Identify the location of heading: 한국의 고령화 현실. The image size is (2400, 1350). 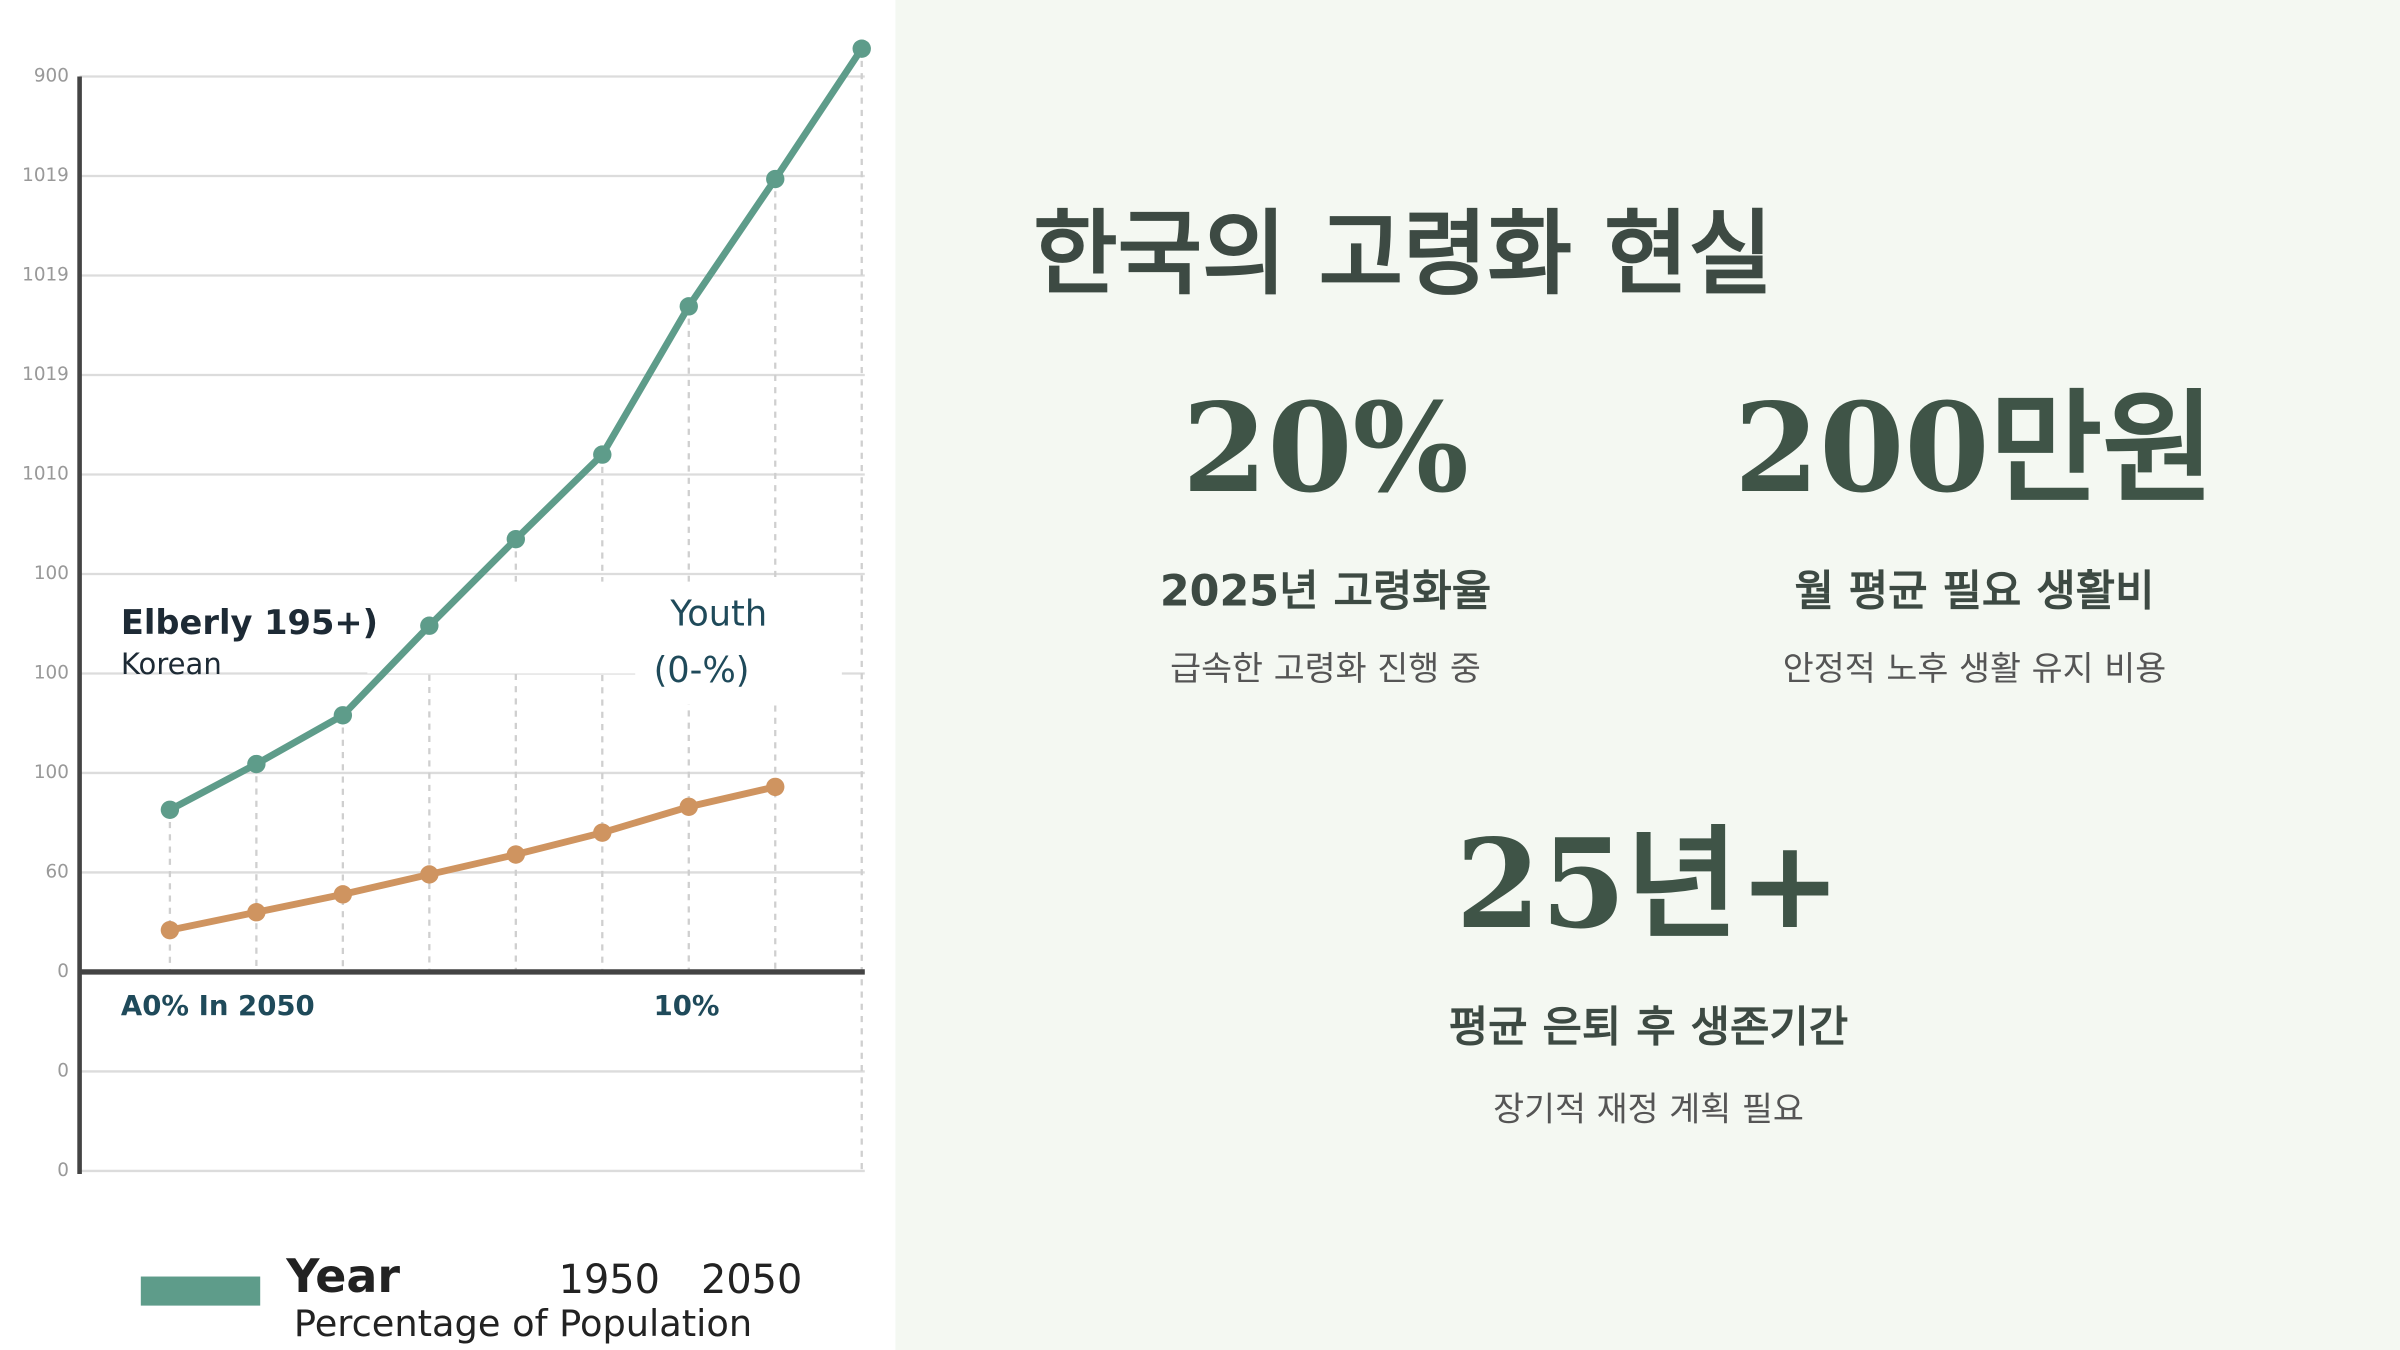
(1403, 254).